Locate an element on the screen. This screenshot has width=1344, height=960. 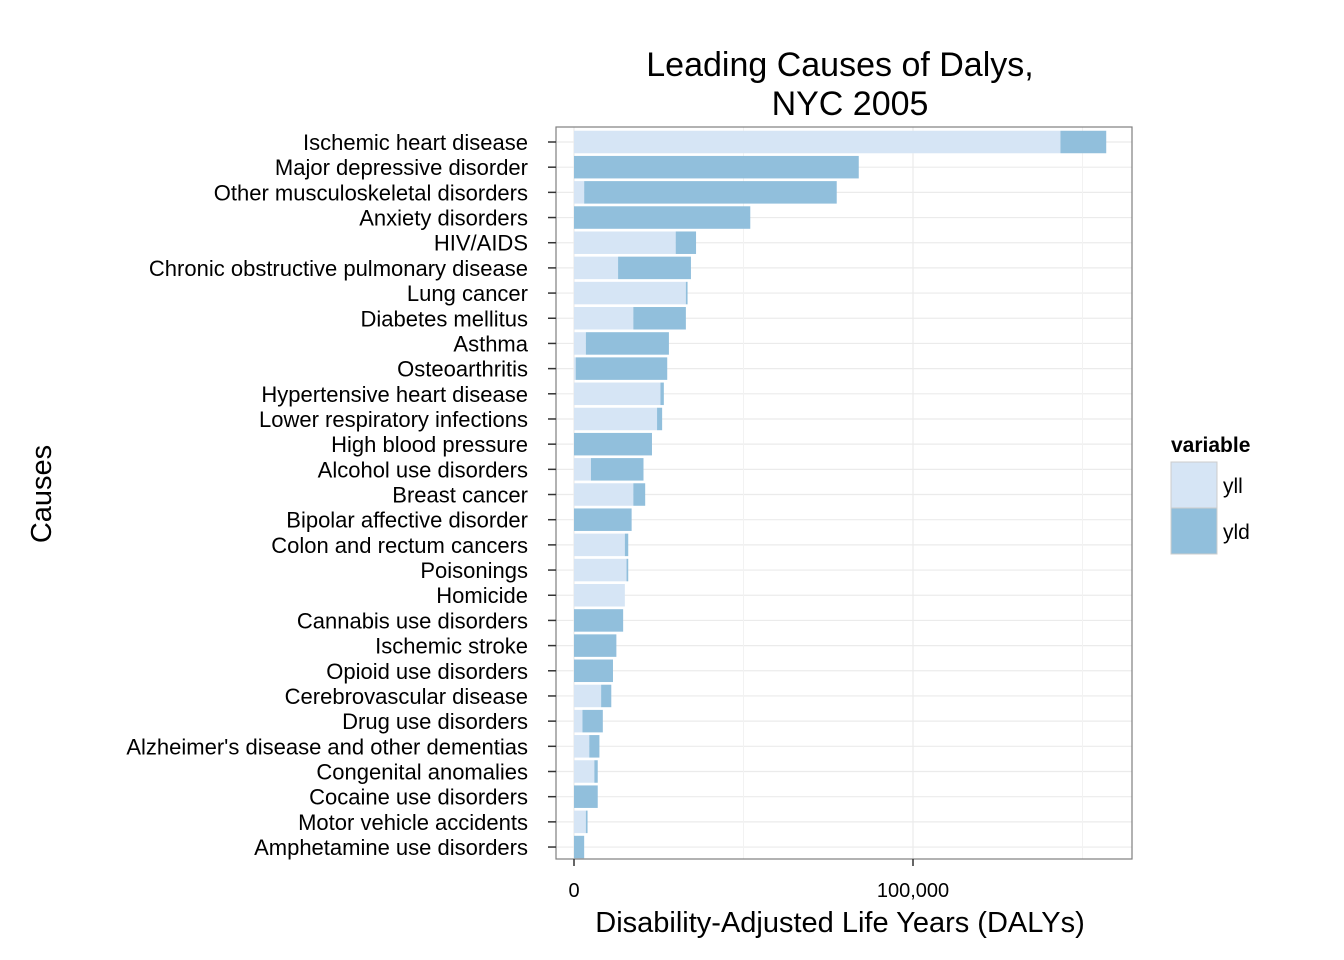
x-axis-title: Disability-Adjusted Life Years (DALYs) is located at coordinates (839, 923).